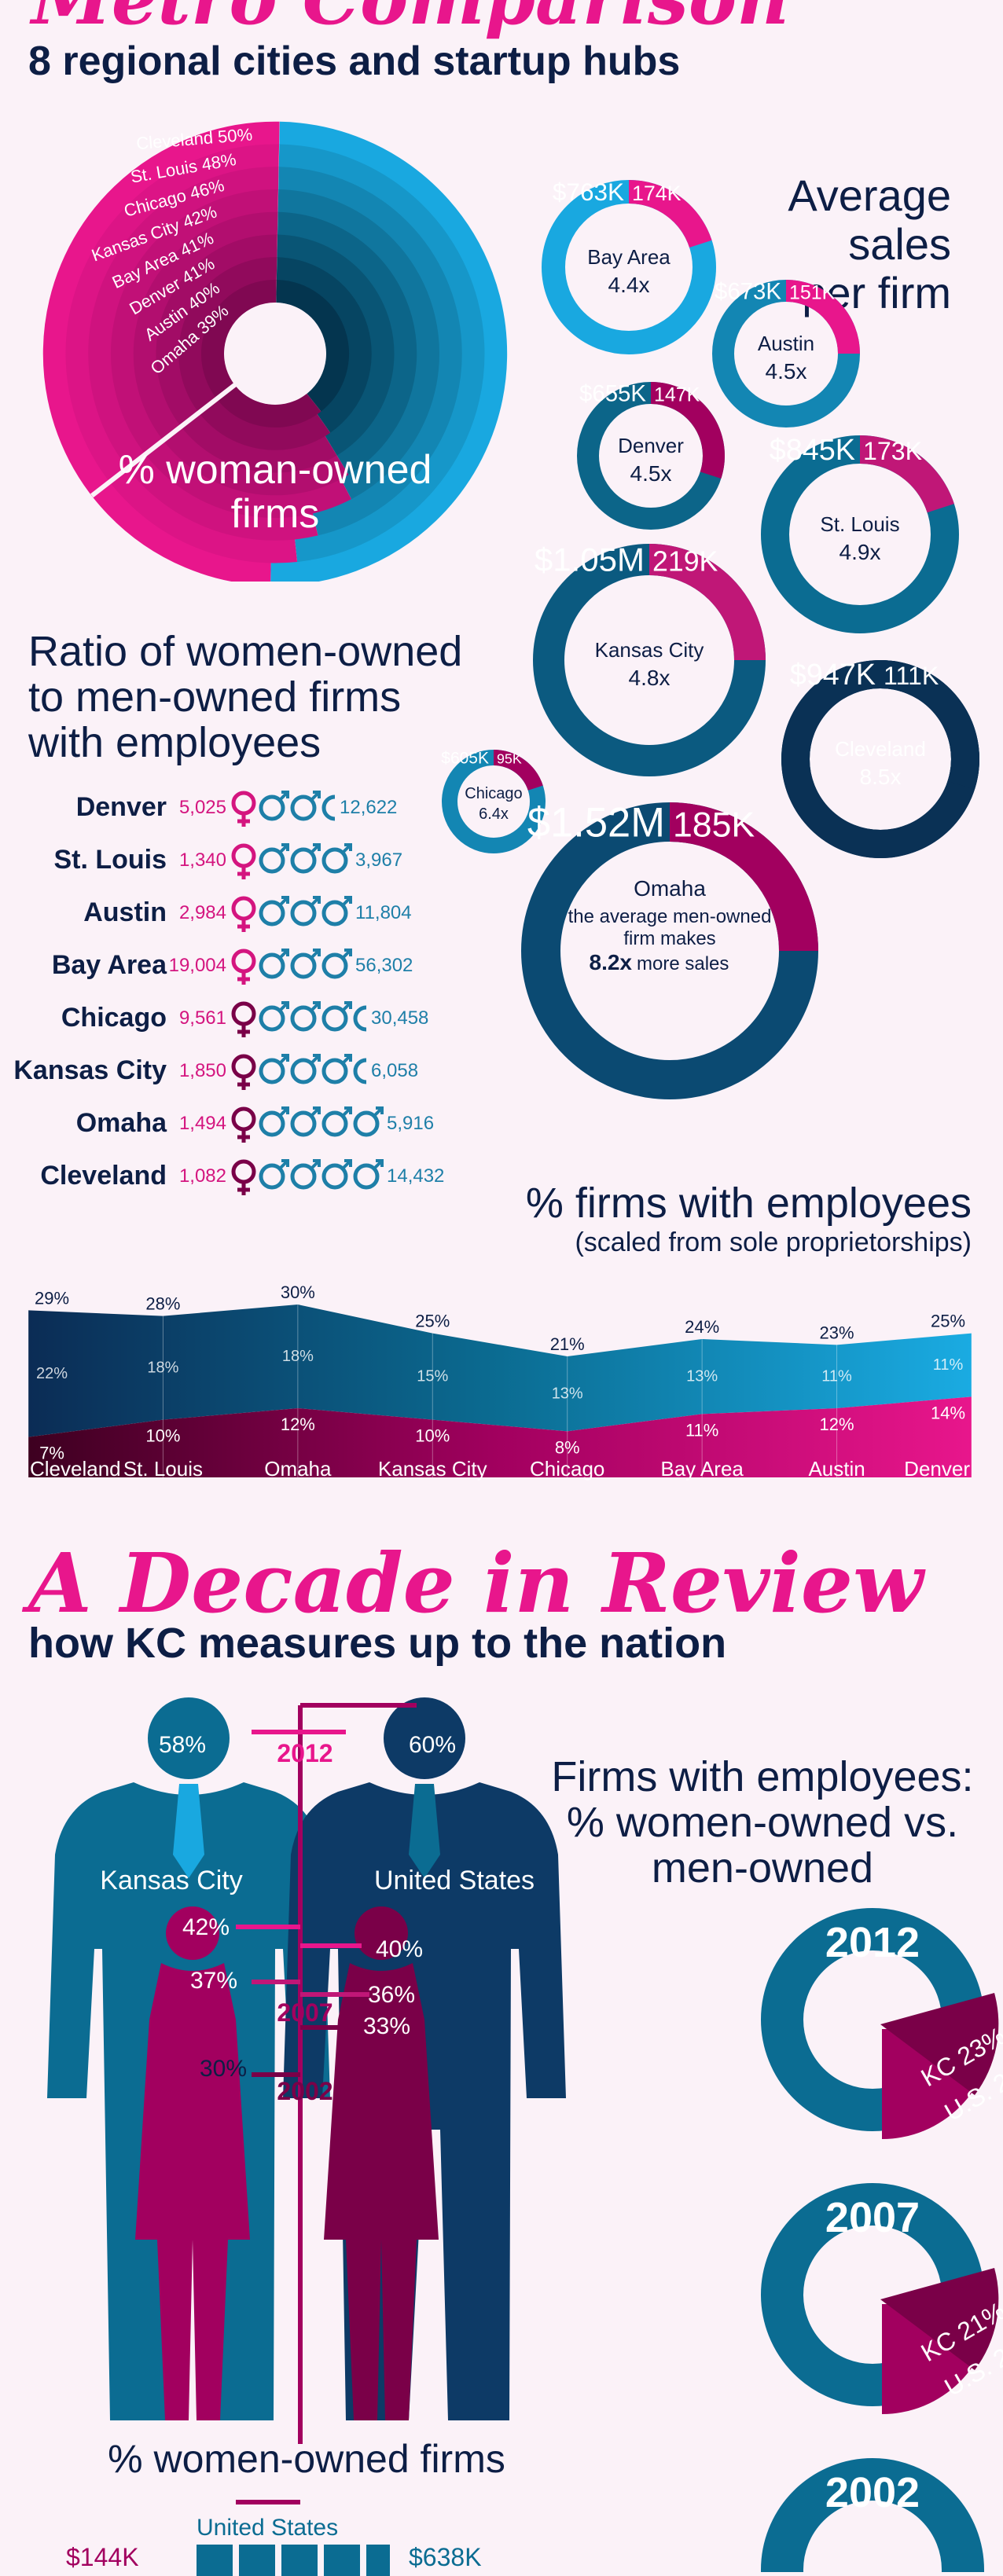 The height and width of the screenshot is (2576, 1003). What do you see at coordinates (476, 1583) in the screenshot?
I see `decade-title: A Decade in Review` at bounding box center [476, 1583].